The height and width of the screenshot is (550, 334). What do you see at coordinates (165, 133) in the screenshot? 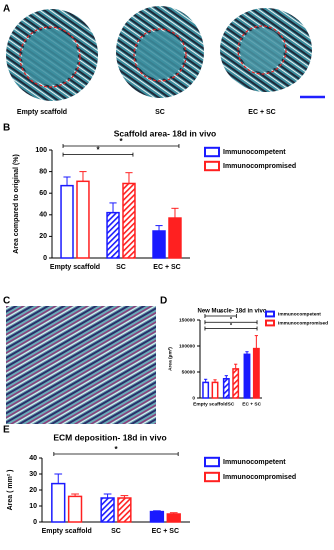
I see `chart-title: Scaffold area- 18d in vivo` at bounding box center [165, 133].